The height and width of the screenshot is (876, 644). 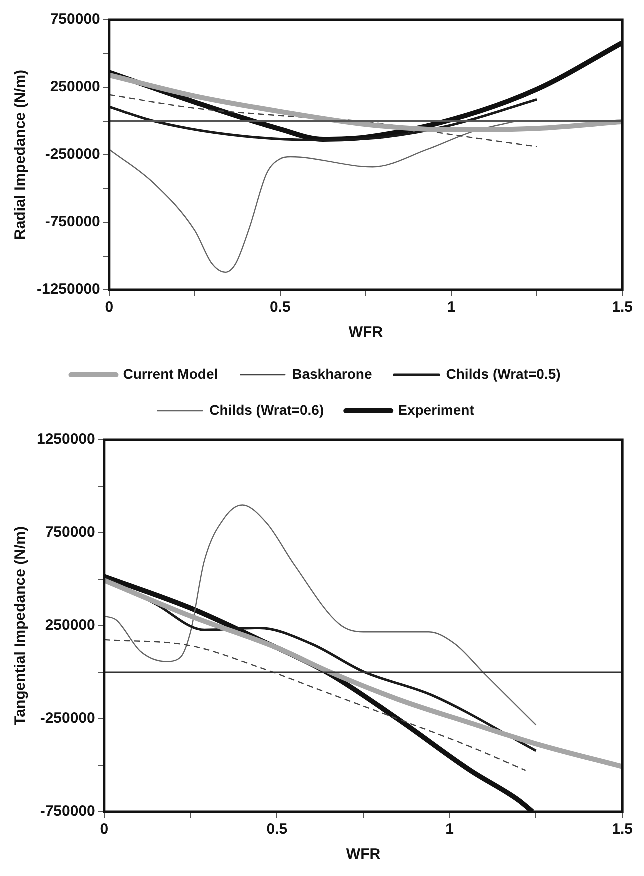 What do you see at coordinates (21, 626) in the screenshot?
I see `y-axis-title: Tangential Impedance (N/m)` at bounding box center [21, 626].